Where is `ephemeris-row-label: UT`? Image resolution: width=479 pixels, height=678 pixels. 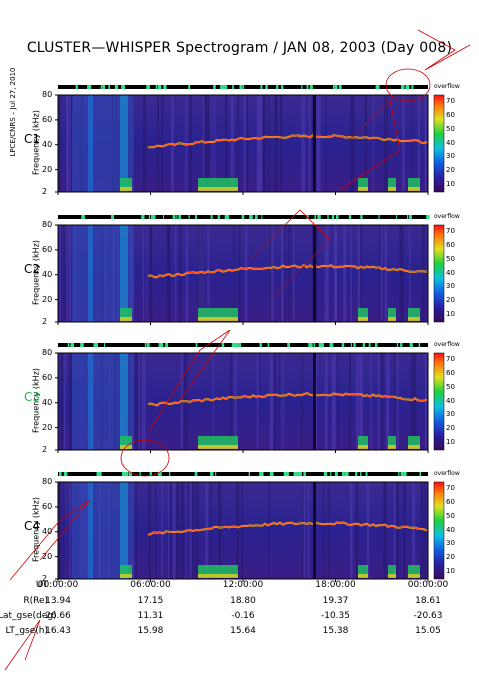
ephemeris-row-label: UT is located at coordinates (41, 585).